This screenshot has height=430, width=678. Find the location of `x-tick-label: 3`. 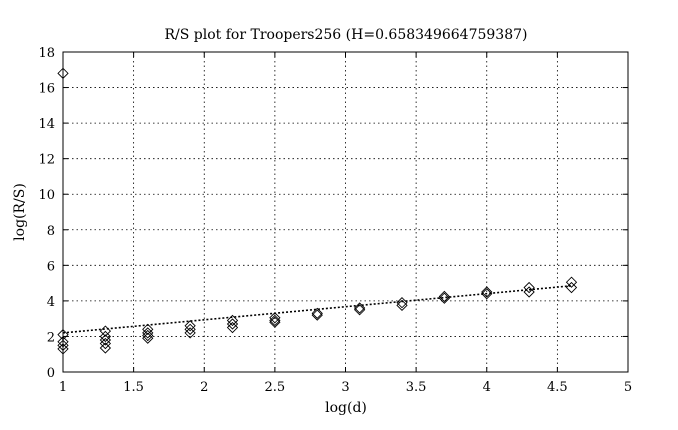

x-tick-label: 3 is located at coordinates (345, 387).